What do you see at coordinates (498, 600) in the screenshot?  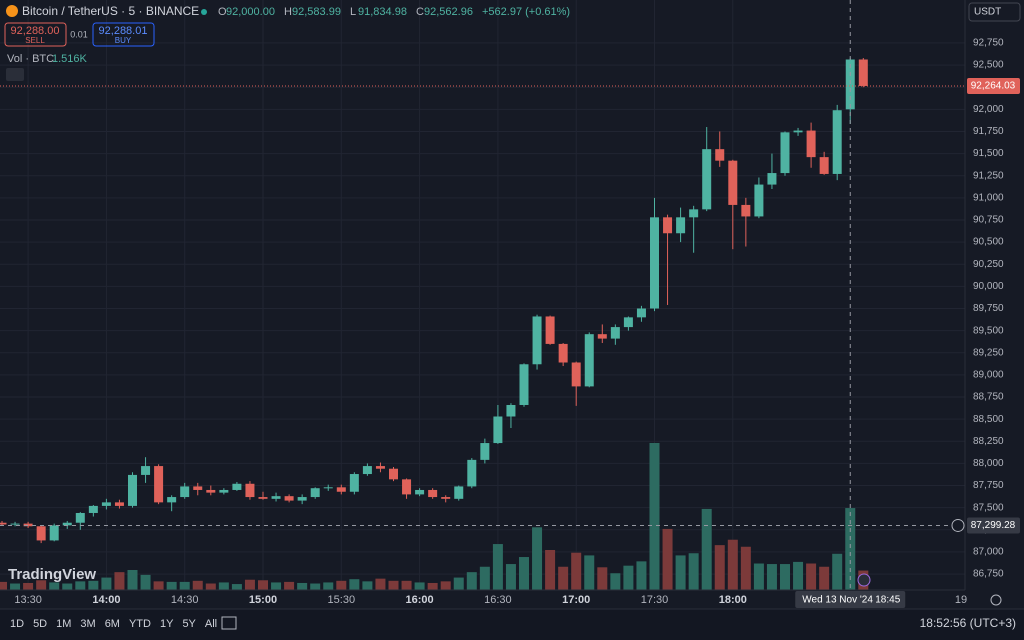 I see `x-tick-label: 16:30` at bounding box center [498, 600].